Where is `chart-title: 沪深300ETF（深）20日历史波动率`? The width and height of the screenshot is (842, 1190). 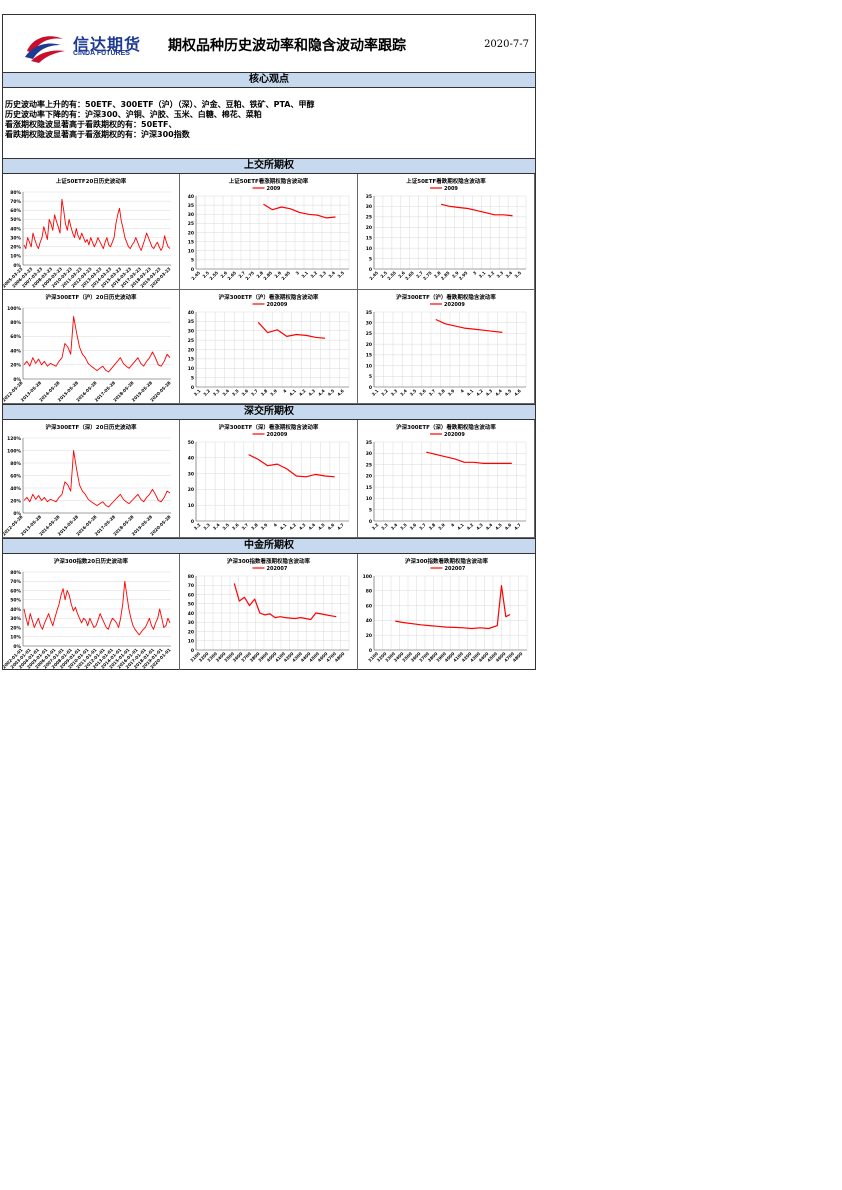 chart-title: 沪深300ETF（深）20日历史波动率 is located at coordinates (91, 427).